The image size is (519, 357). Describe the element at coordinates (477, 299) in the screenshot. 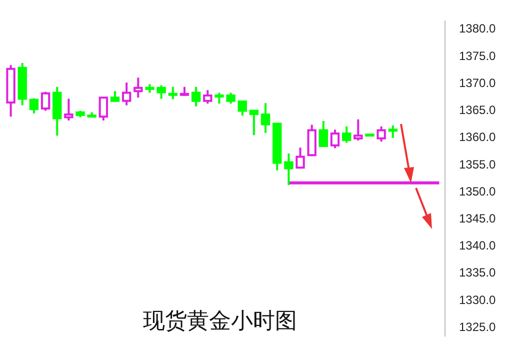

I see `y-tick-label: 1330.0` at that location.